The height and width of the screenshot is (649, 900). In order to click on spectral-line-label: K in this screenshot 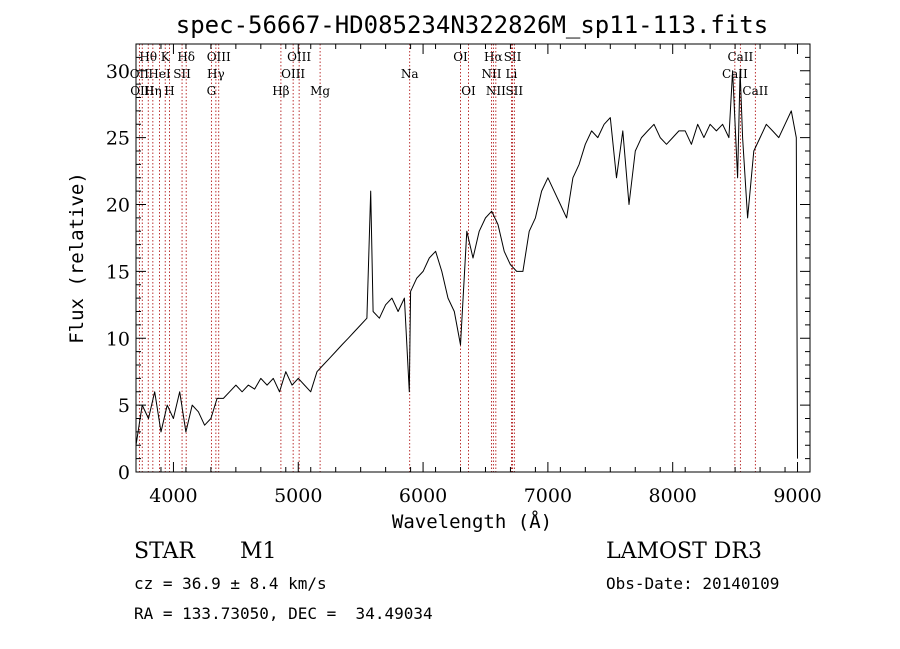, I will do `click(166, 57)`.